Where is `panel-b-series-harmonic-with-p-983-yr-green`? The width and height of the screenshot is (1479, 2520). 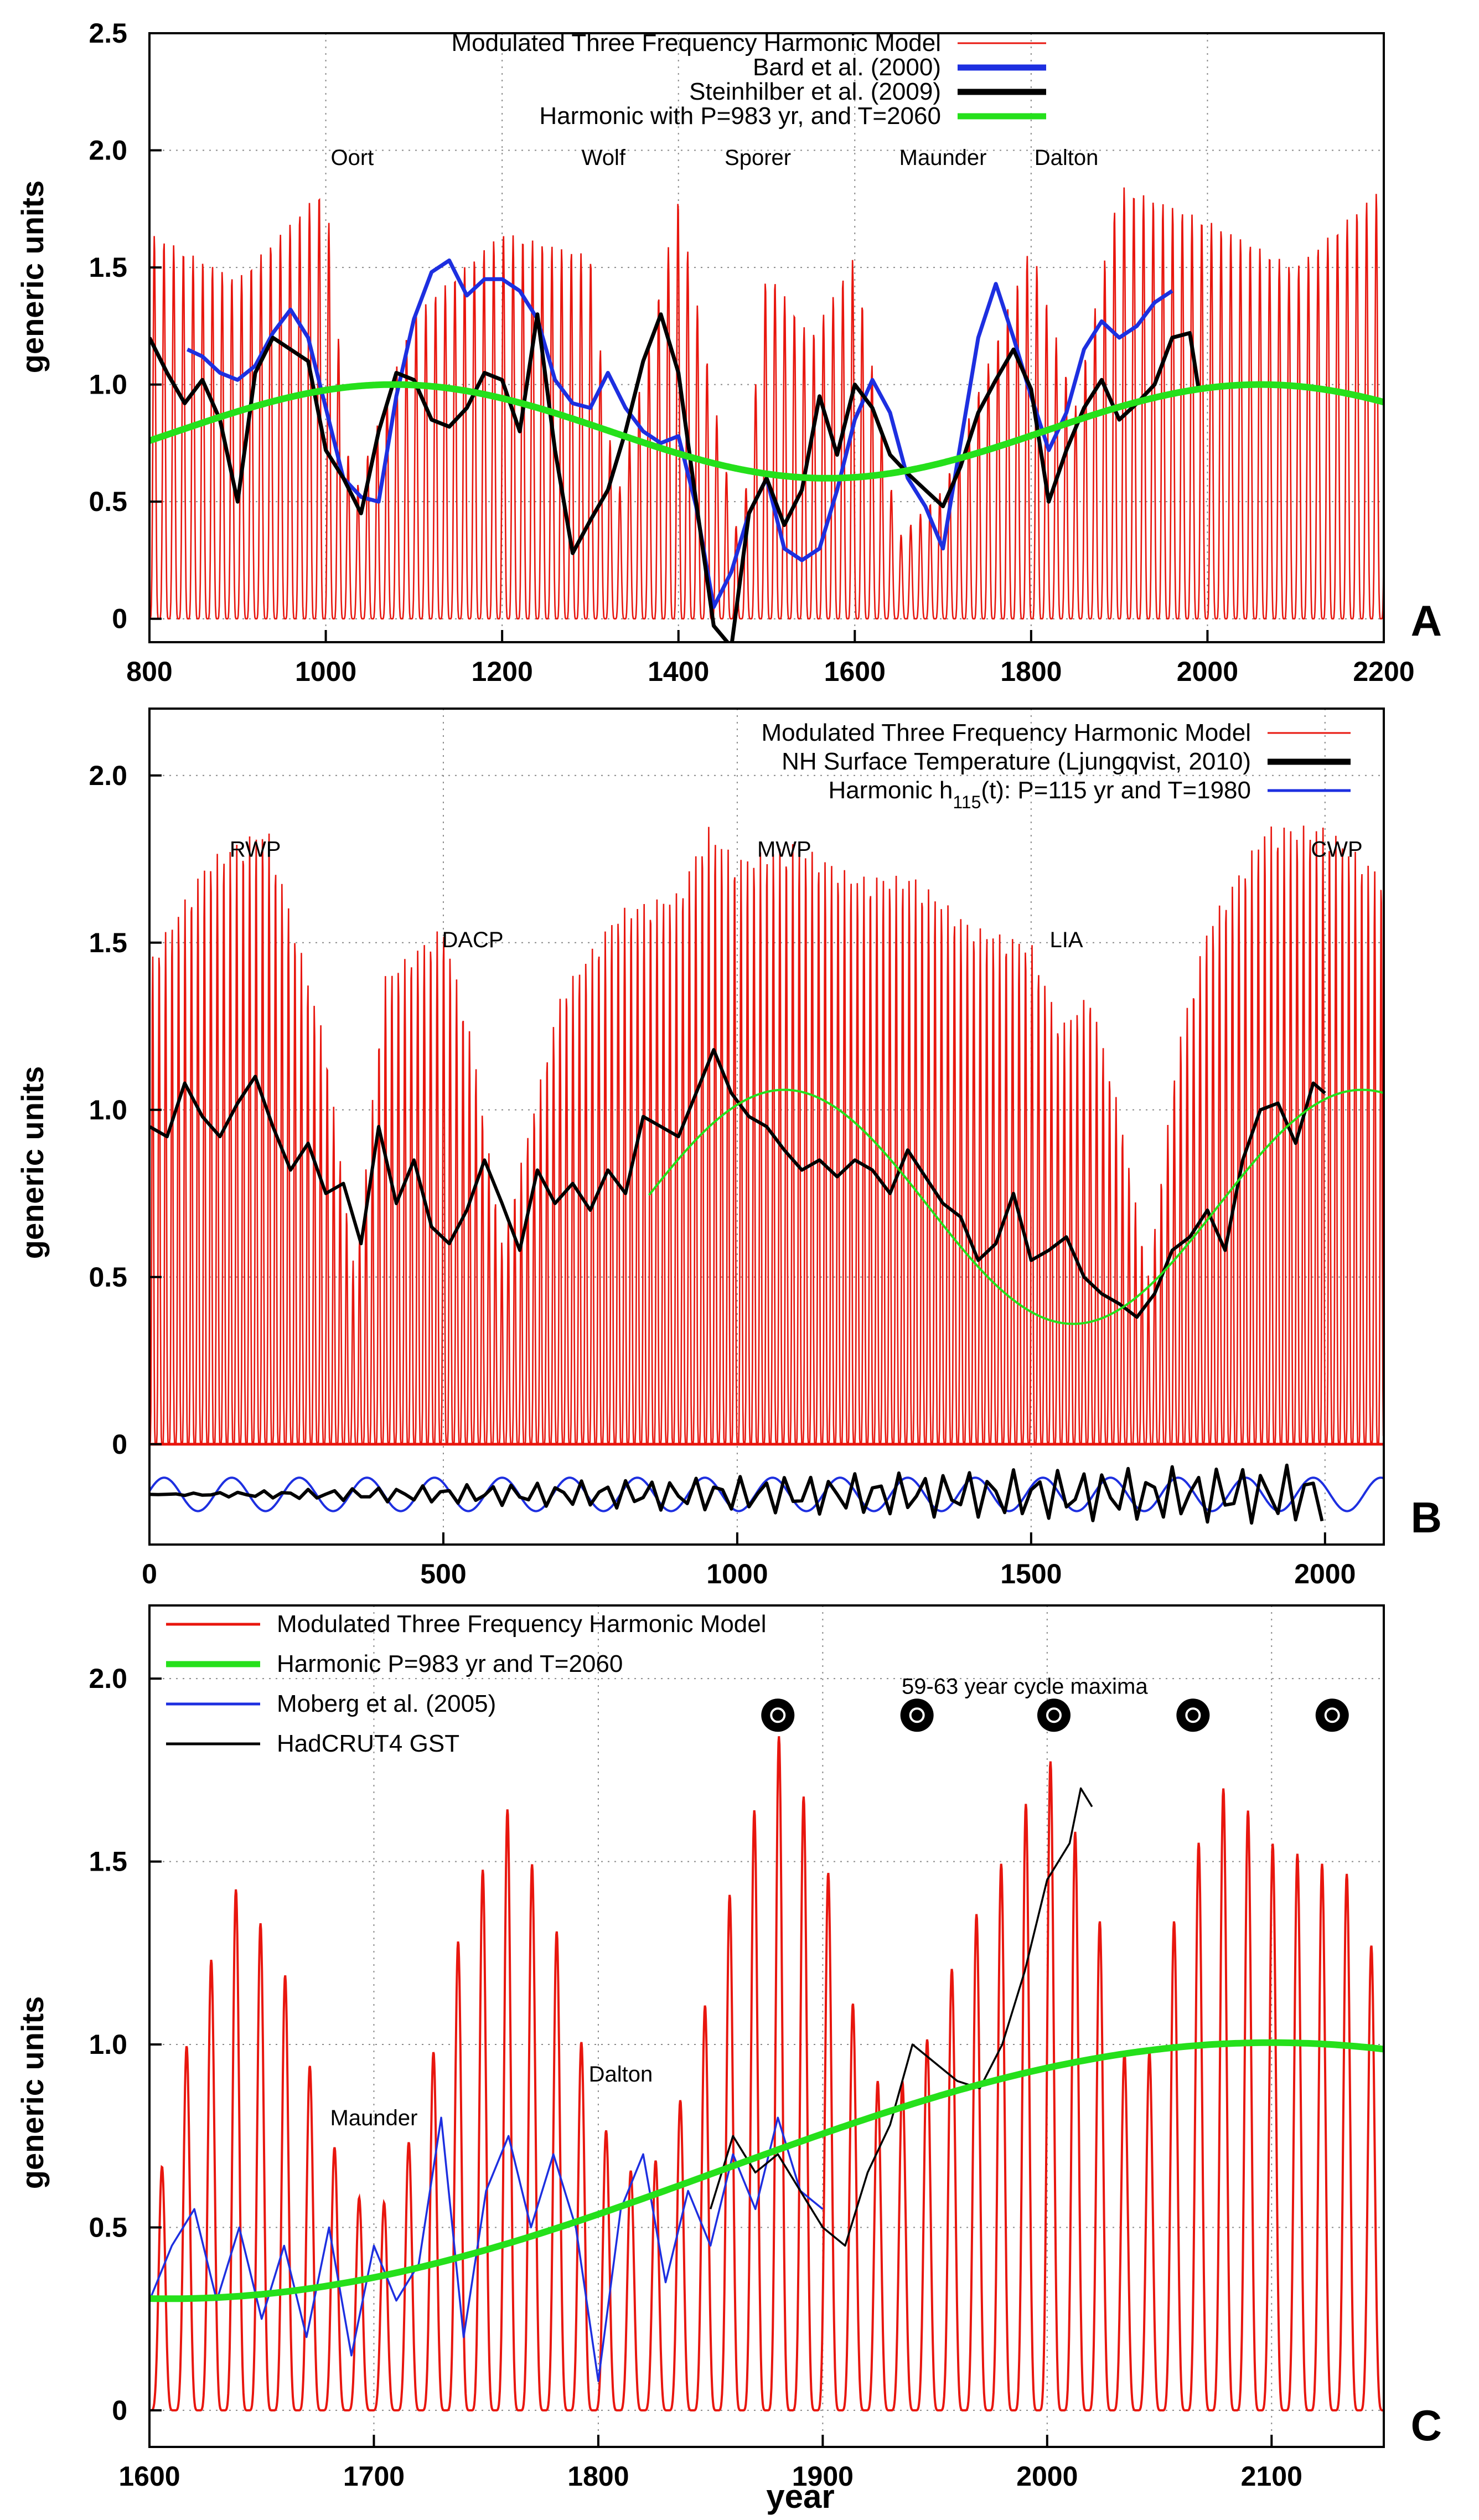
panel-b-series-harmonic-with-p-983-yr-green is located at coordinates (1016, 1207).